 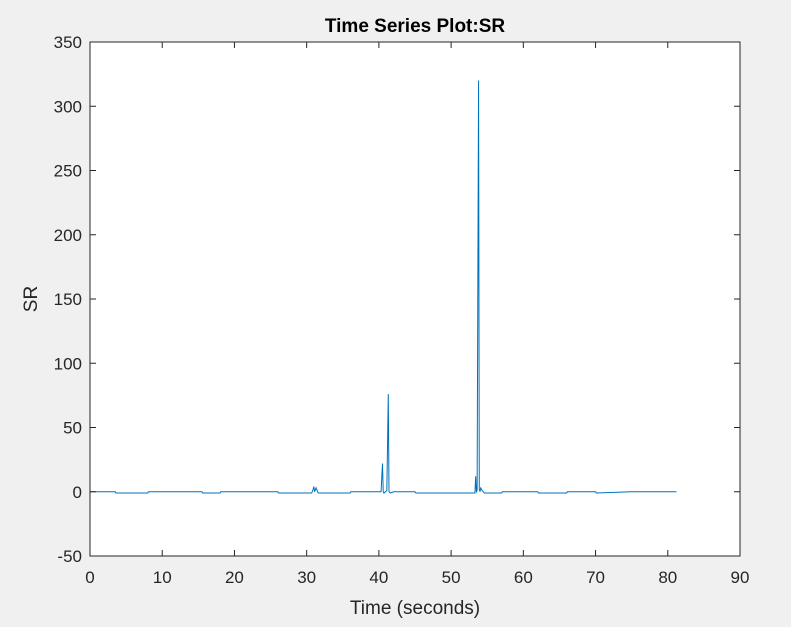 What do you see at coordinates (69, 556) in the screenshot?
I see `y-tick-label: -50` at bounding box center [69, 556].